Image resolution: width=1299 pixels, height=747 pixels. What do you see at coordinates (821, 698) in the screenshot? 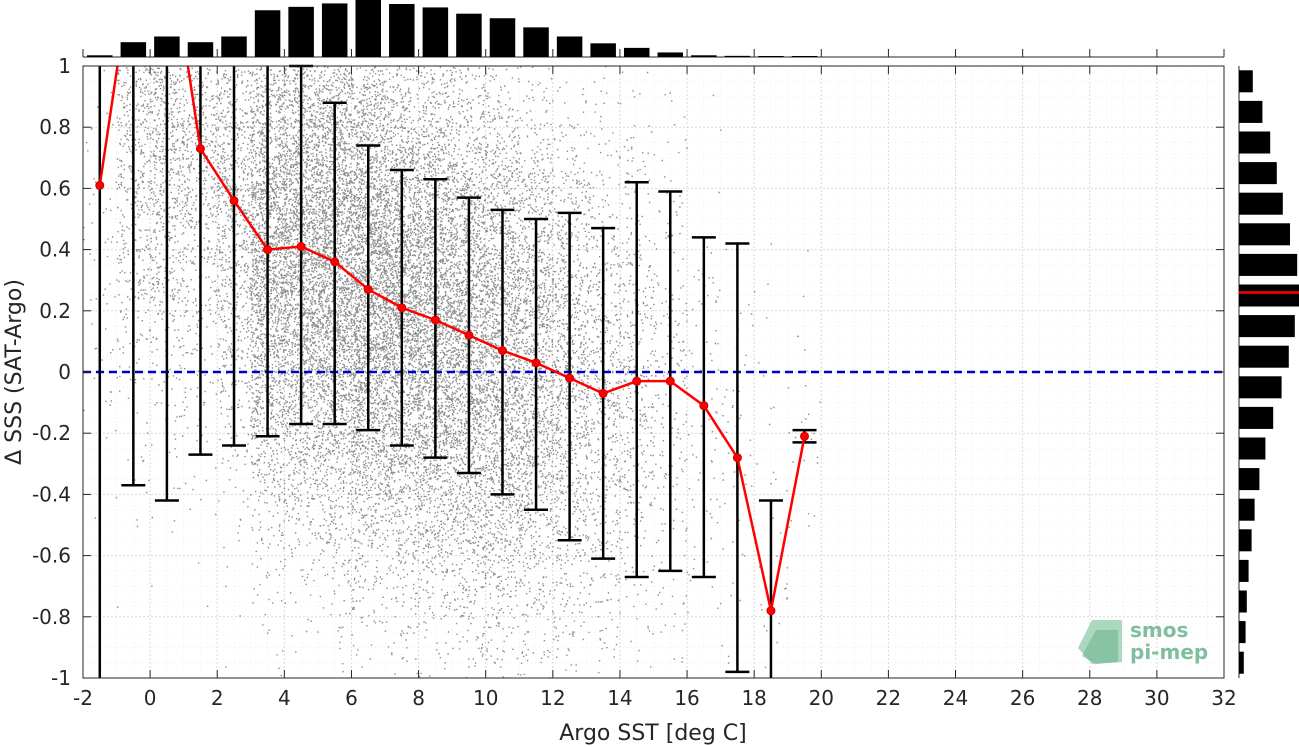
I see `x-tick-label: 20` at bounding box center [821, 698].